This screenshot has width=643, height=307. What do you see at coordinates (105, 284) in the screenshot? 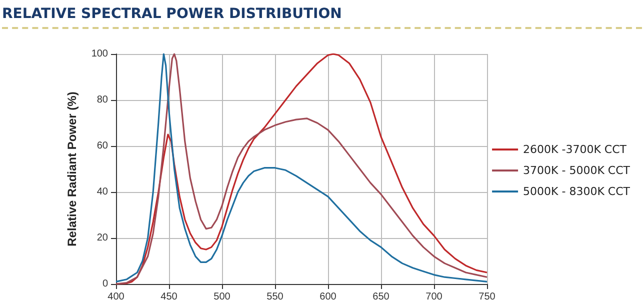
I see `y-tick-label: 0` at bounding box center [105, 284].